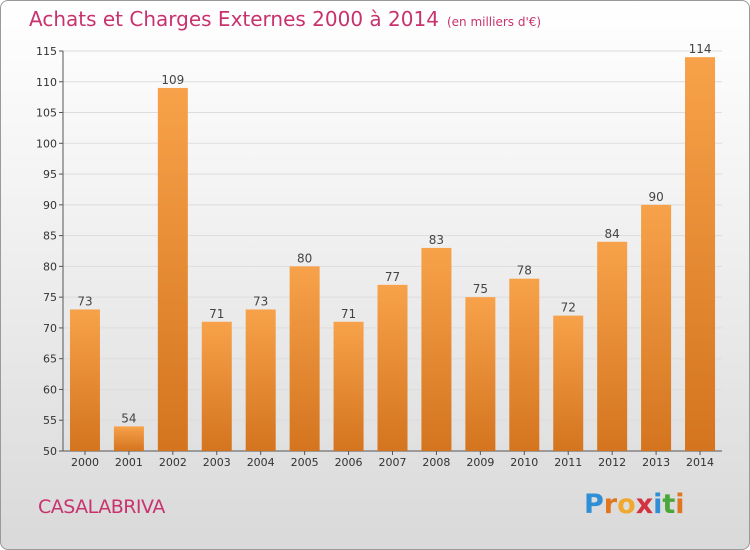 The width and height of the screenshot is (750, 550). What do you see at coordinates (480, 289) in the screenshot?
I see `data-label: 75` at bounding box center [480, 289].